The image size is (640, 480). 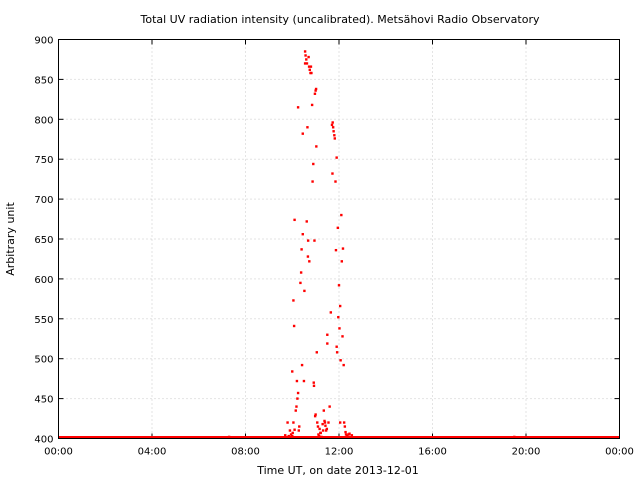 What do you see at coordinates (337, 470) in the screenshot?
I see `x-axis-label: Time UT, on date 2013-12-01` at bounding box center [337, 470].